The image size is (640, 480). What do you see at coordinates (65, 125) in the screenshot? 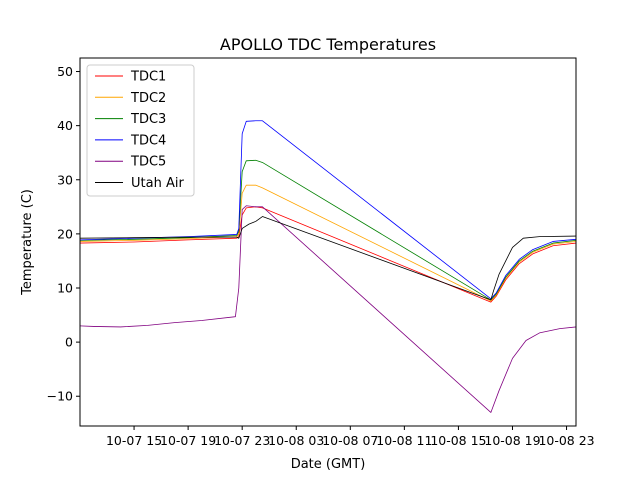
I see `y-tick-label: 40` at bounding box center [65, 125].